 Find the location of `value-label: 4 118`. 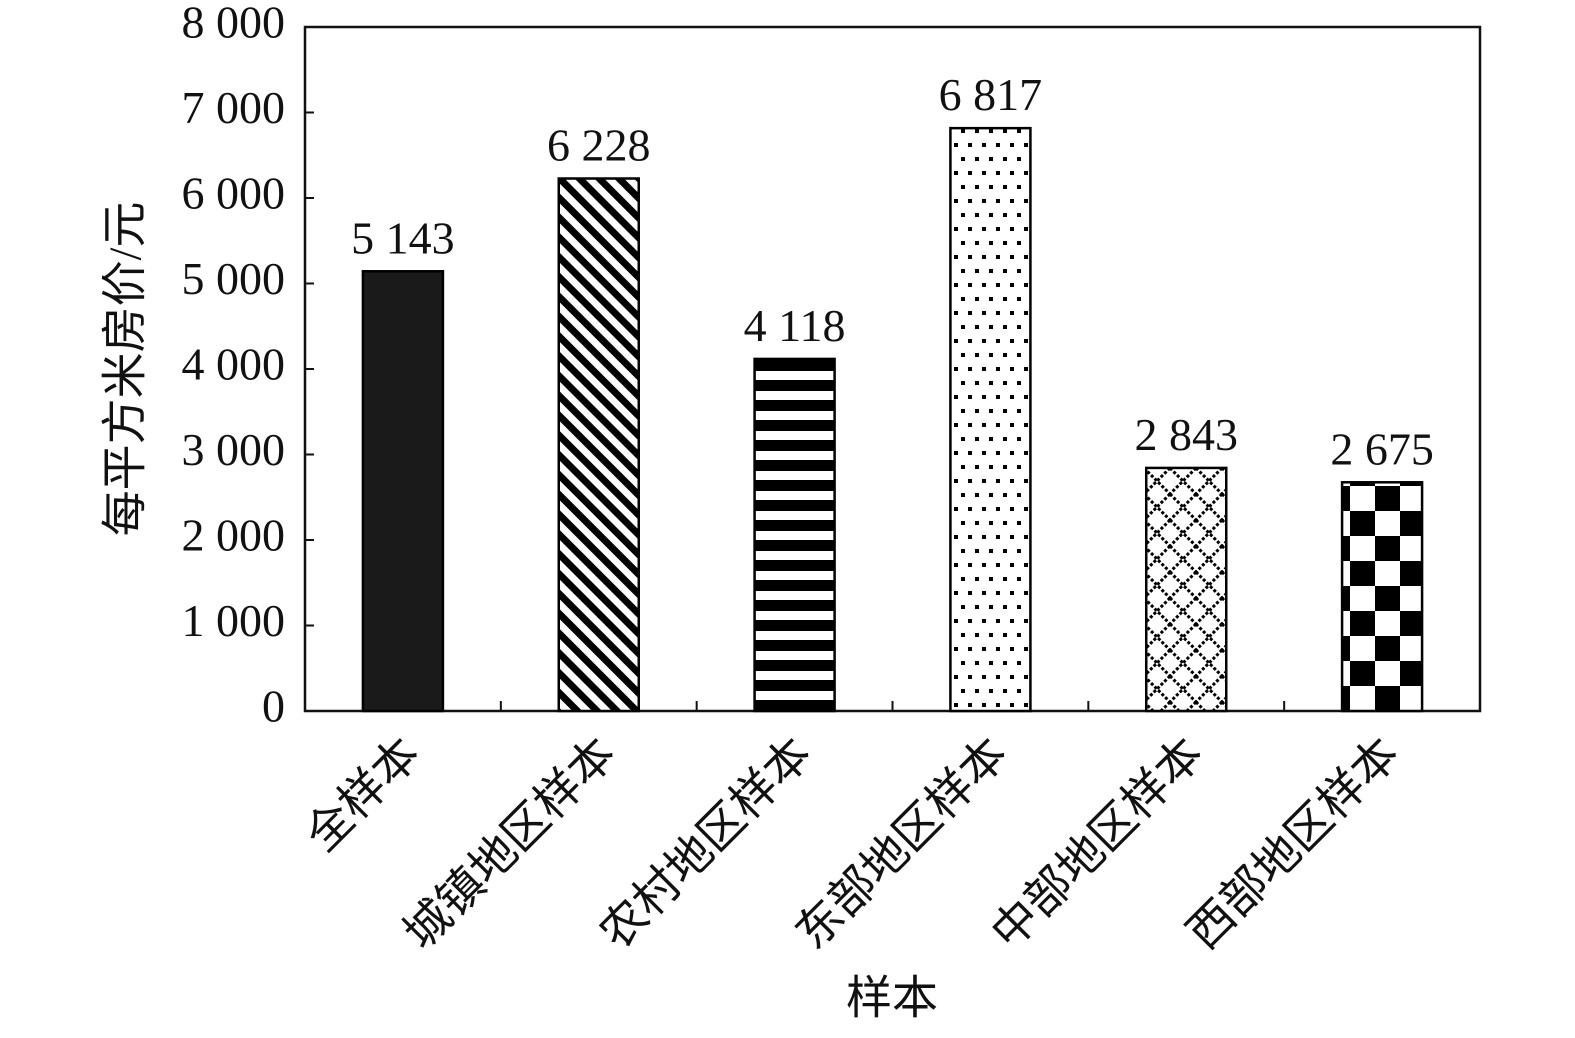

value-label: 4 118 is located at coordinates (795, 325).